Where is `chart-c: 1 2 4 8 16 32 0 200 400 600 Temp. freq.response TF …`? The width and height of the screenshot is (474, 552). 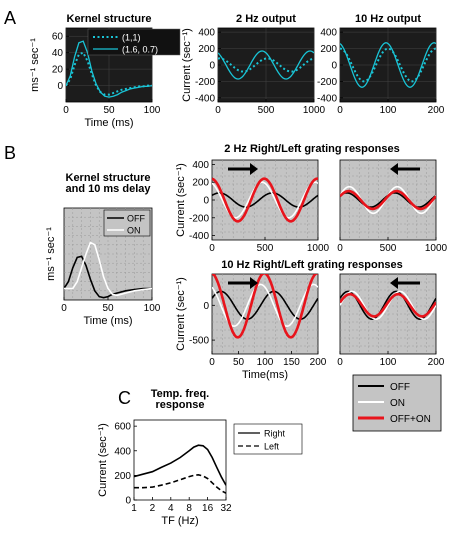 chart-c: 1 2 4 8 16 32 0 200 400 600 Temp. freq.response TF … is located at coordinates (200, 457).